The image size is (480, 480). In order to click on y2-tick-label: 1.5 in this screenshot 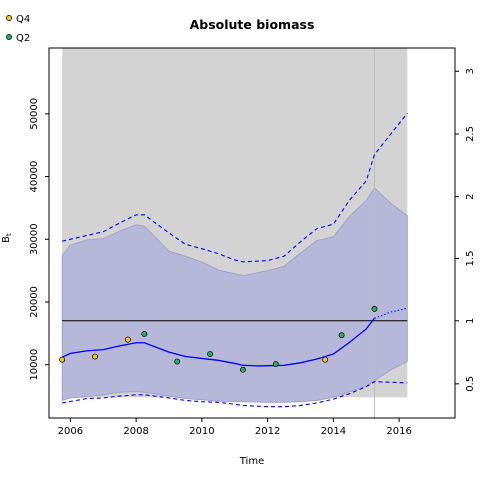, I will do `click(470, 259)`.